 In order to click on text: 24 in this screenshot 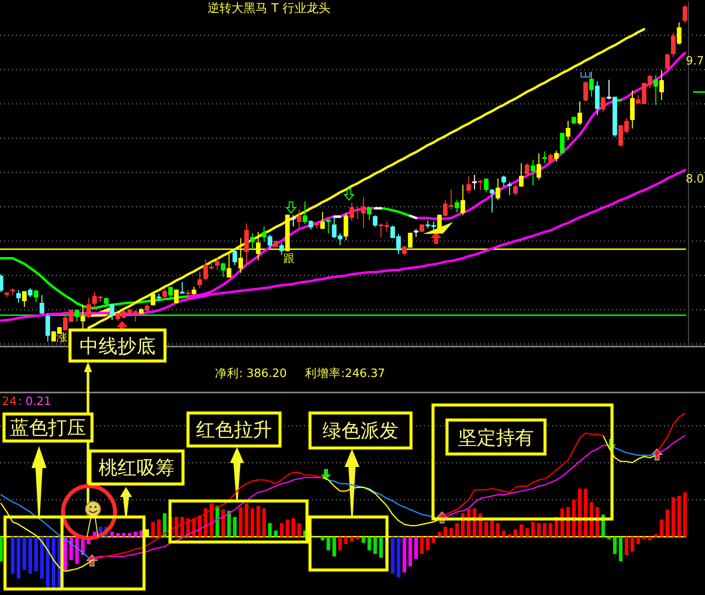, I will do `click(9, 401)`.